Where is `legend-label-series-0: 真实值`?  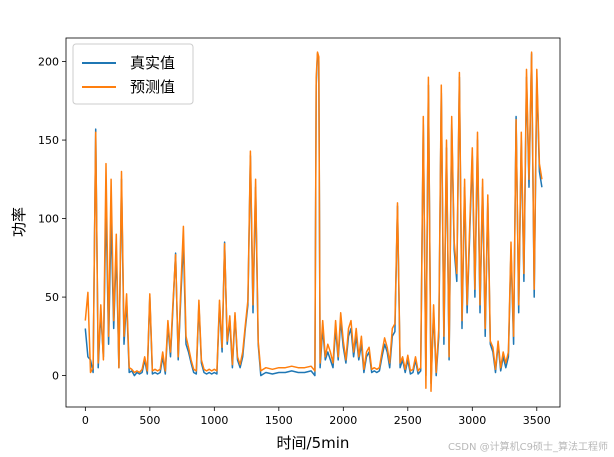 legend-label-series-0: 真实值 is located at coordinates (152, 63).